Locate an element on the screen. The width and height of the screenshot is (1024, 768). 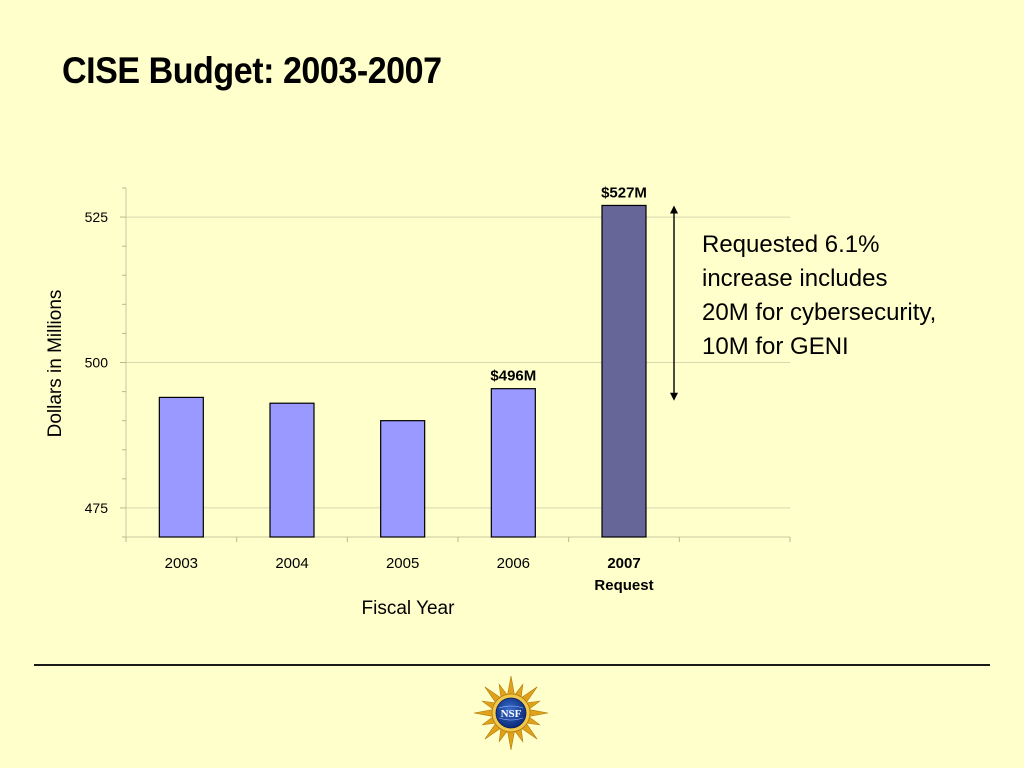
annotation-line: Requested 6.1% is located at coordinates (791, 244).